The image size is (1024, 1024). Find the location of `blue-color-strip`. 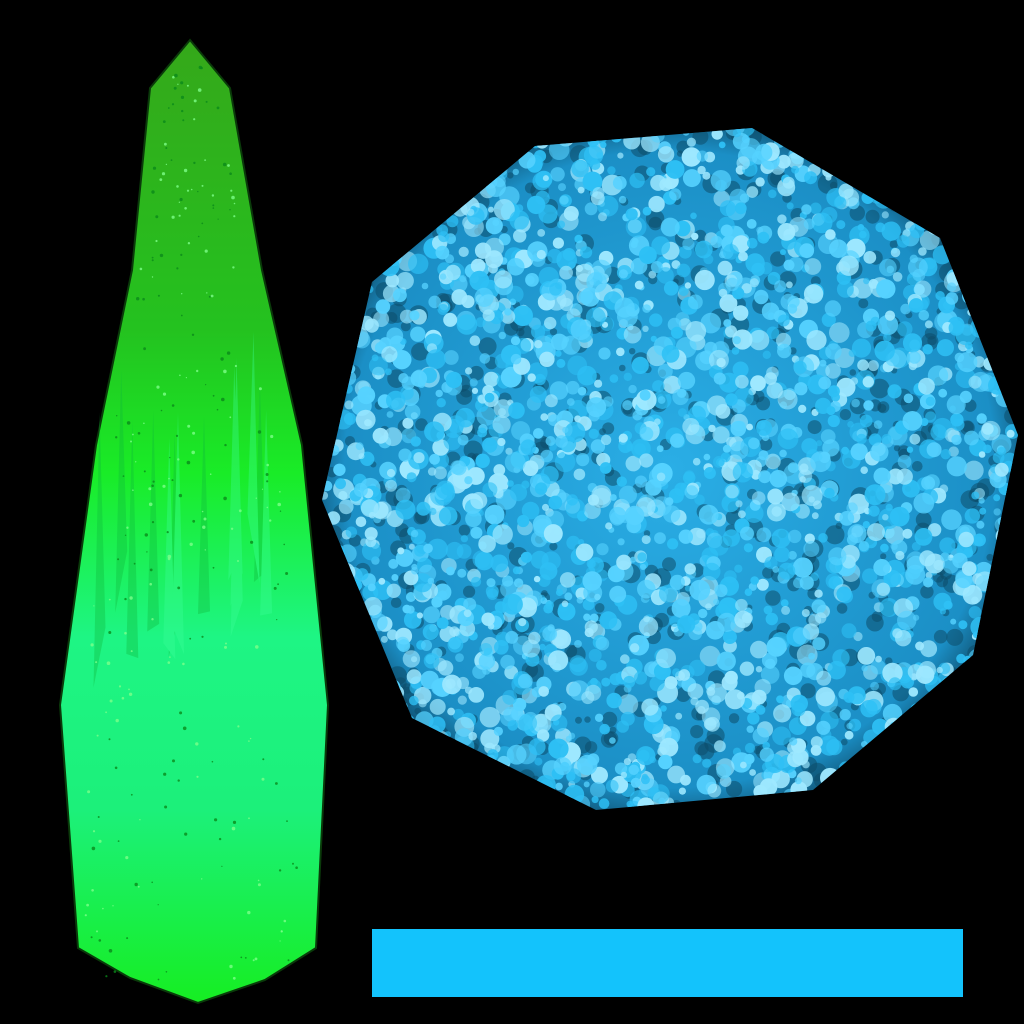

blue-color-strip is located at coordinates (667, 963).